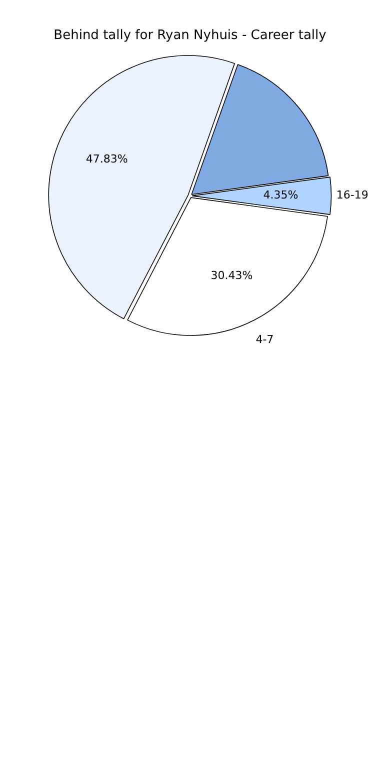  I want to click on slice-label: 16-19, so click(352, 195).